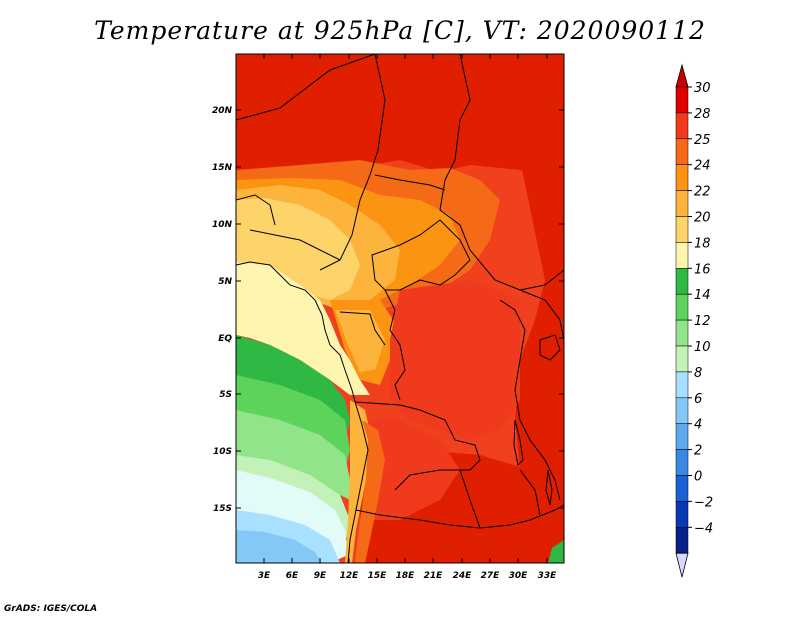  I want to click on coastline-west, so click(302, 412).